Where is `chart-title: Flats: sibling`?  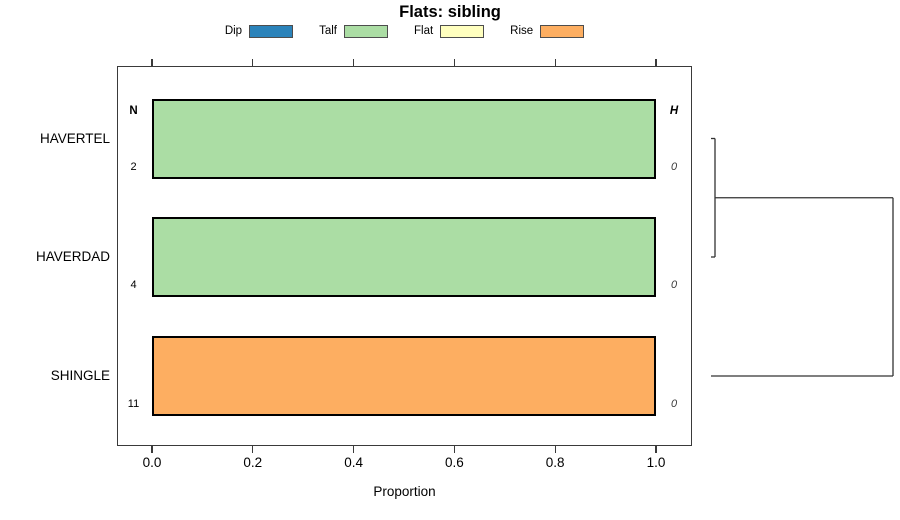
chart-title: Flats: sibling is located at coordinates (450, 12).